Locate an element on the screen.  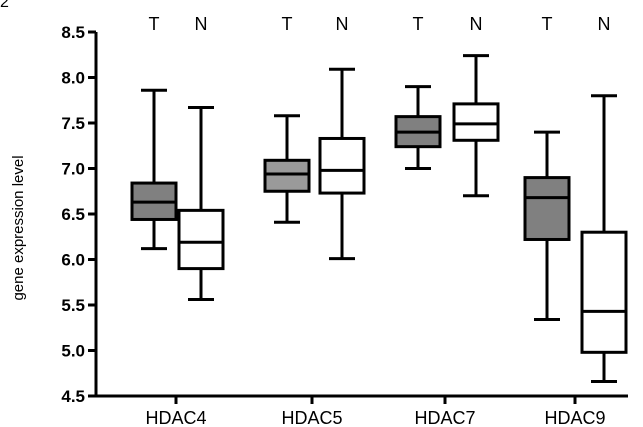
y-tick-label: 4.5 is located at coordinates (73, 396).